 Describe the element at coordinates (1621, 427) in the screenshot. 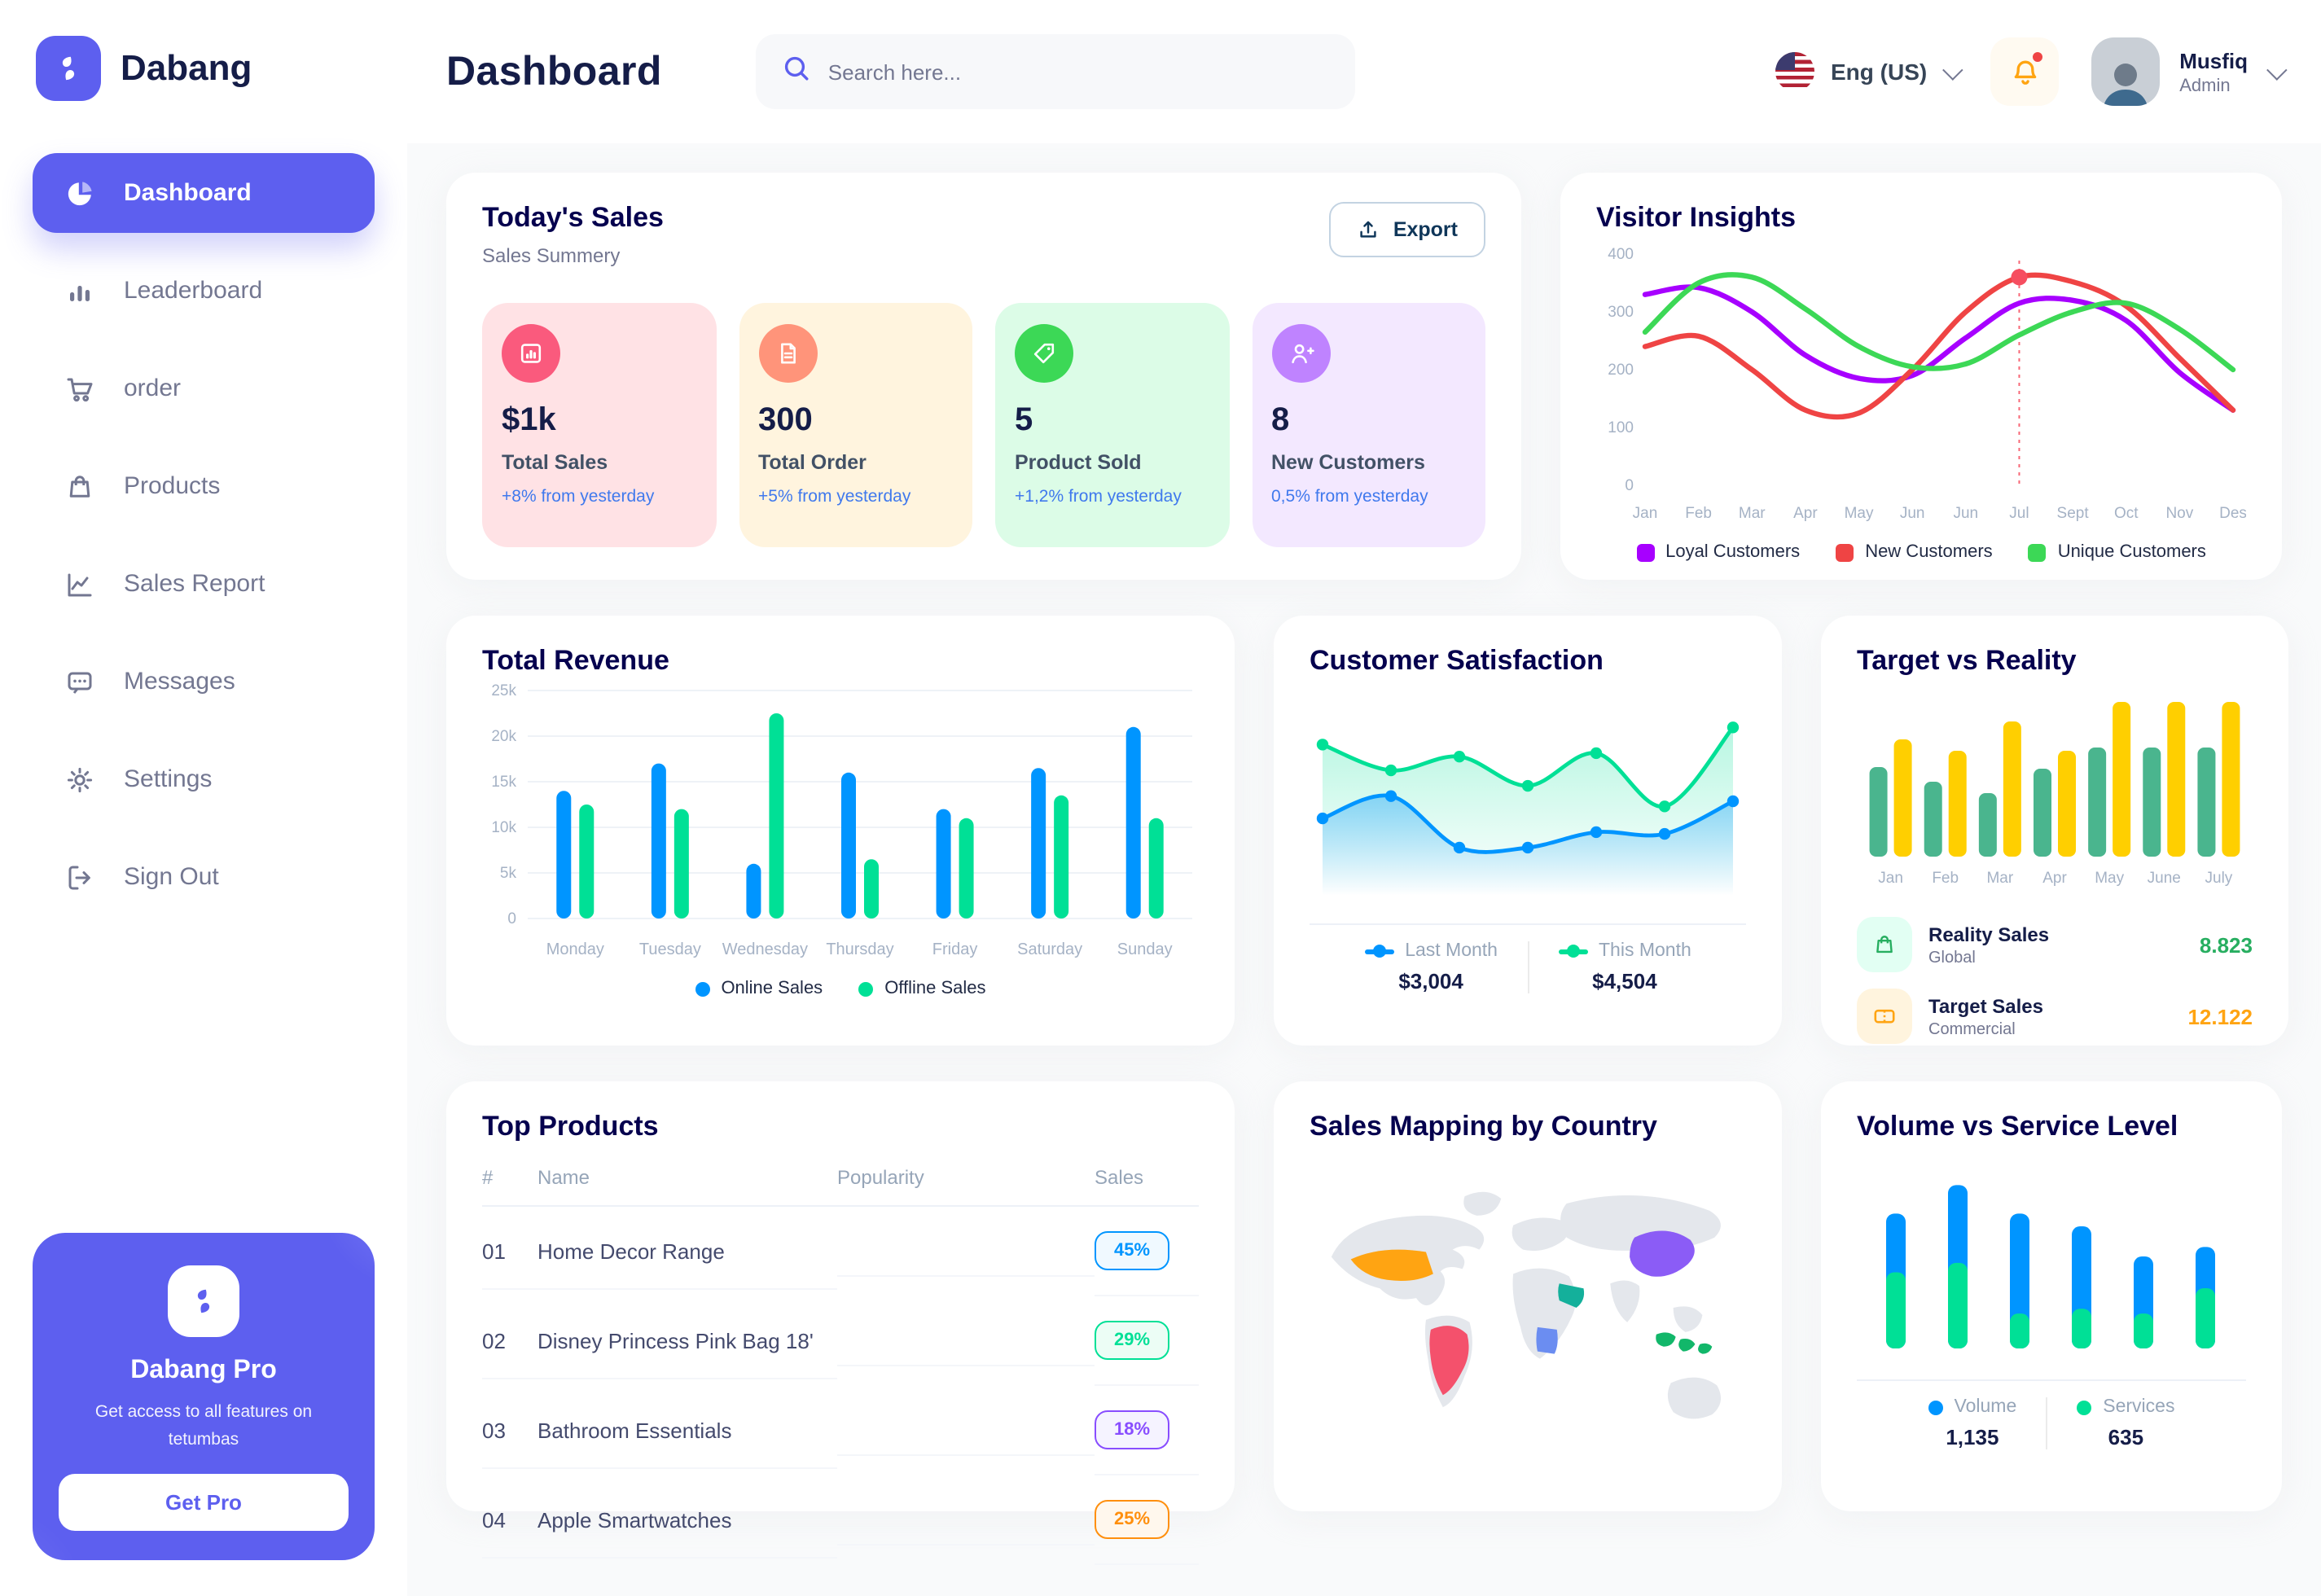

I see `svg-text: 100` at that location.